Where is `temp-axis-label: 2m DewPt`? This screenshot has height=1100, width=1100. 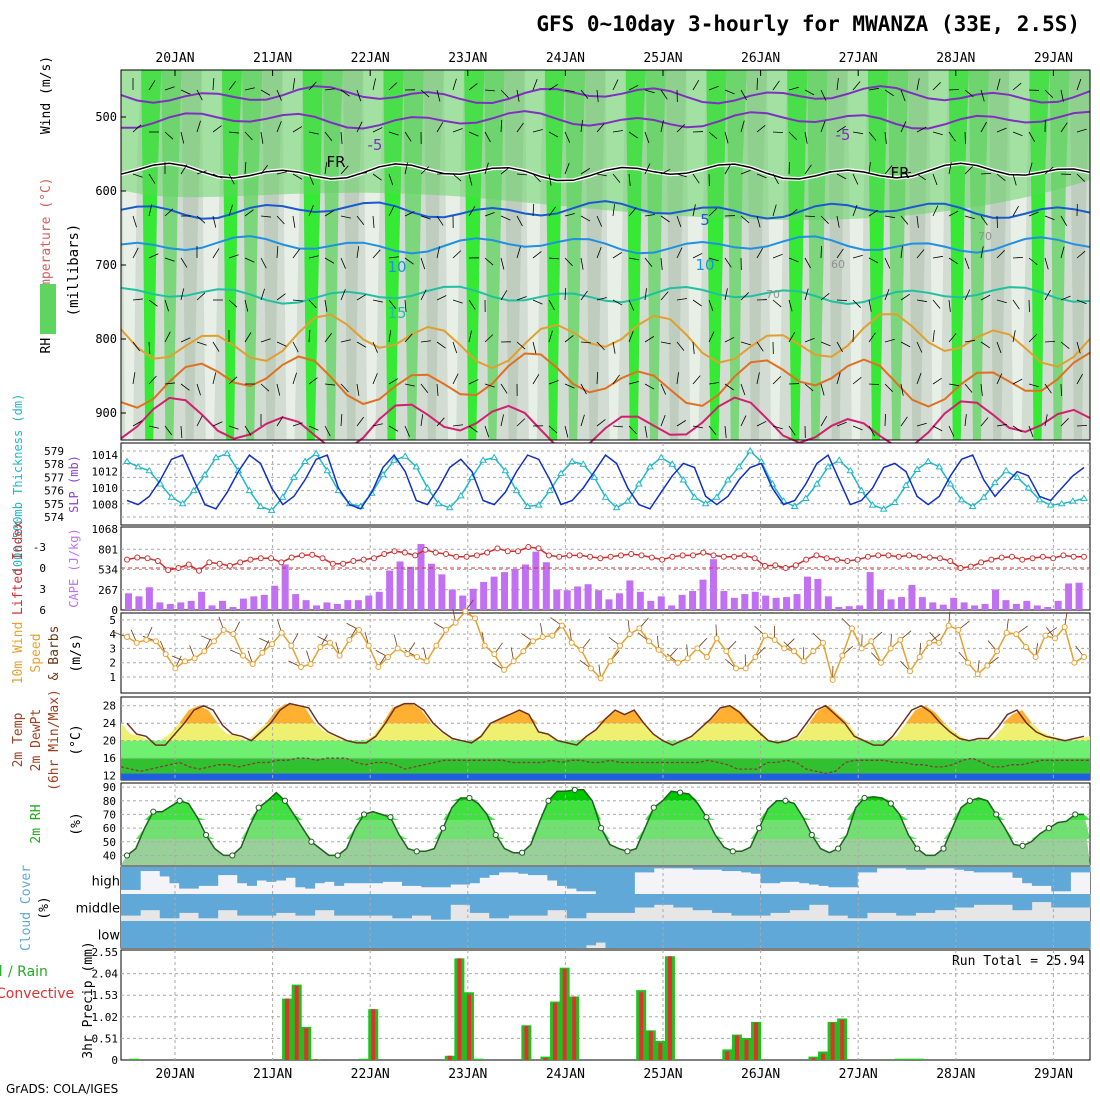
temp-axis-label: 2m DewPt is located at coordinates (36, 740).